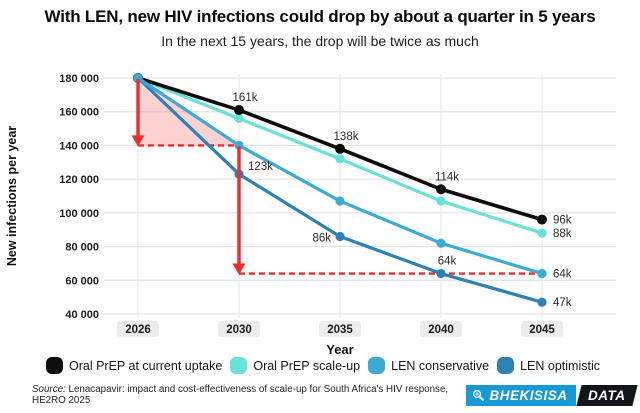 This screenshot has width=640, height=413. I want to click on value-label: 86k, so click(321, 238).